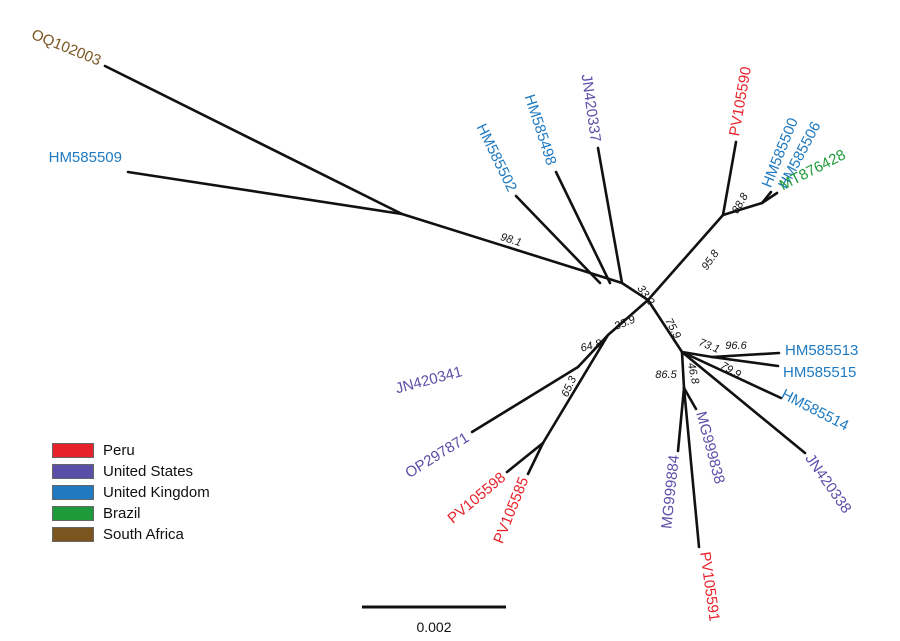 The image size is (900, 641). I want to click on tip-label-hm585513: HM585513, so click(821, 350).